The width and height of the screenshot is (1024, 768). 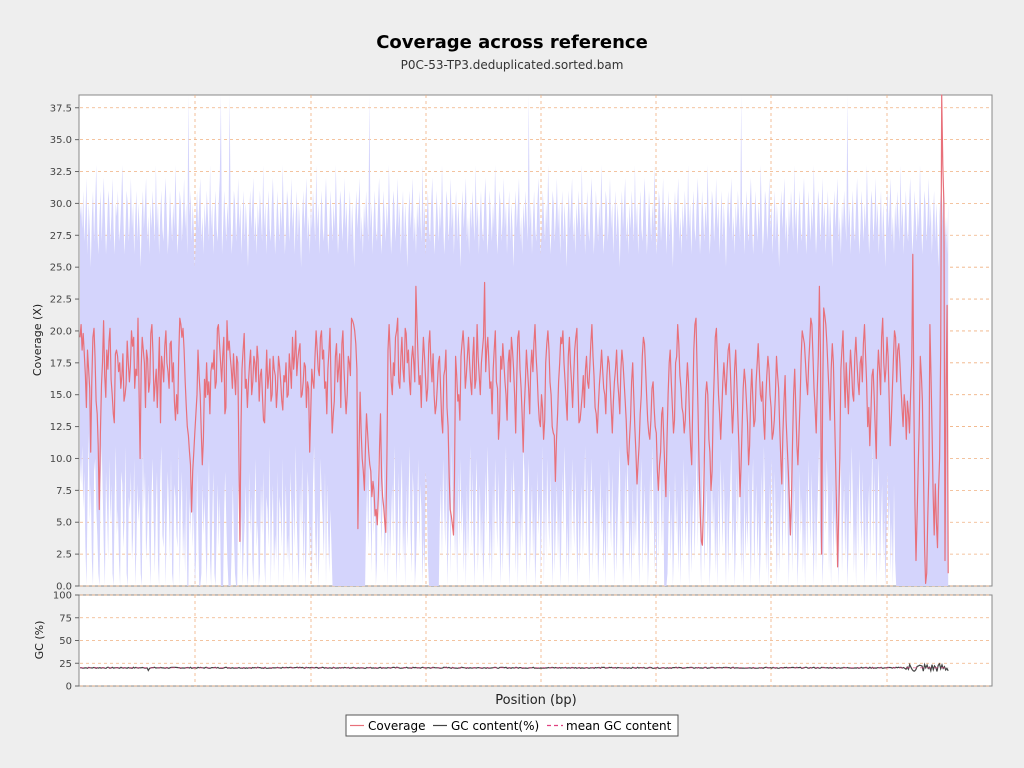 I want to click on coverage-y-tick-label: 35.0, so click(x=61, y=140).